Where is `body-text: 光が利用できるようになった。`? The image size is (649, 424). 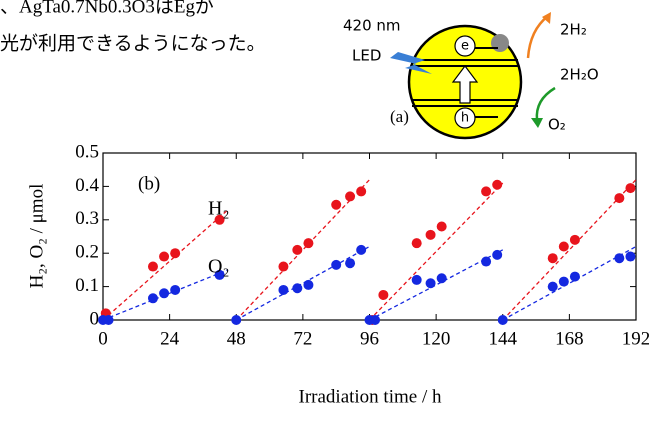 body-text: 光が利用できるようになった。 is located at coordinates (133, 43).